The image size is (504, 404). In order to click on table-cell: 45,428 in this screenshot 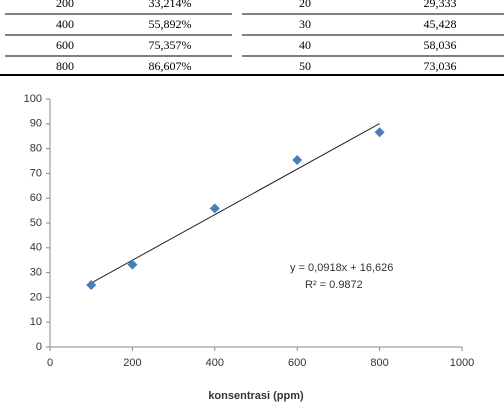, I will do `click(440, 24)`.